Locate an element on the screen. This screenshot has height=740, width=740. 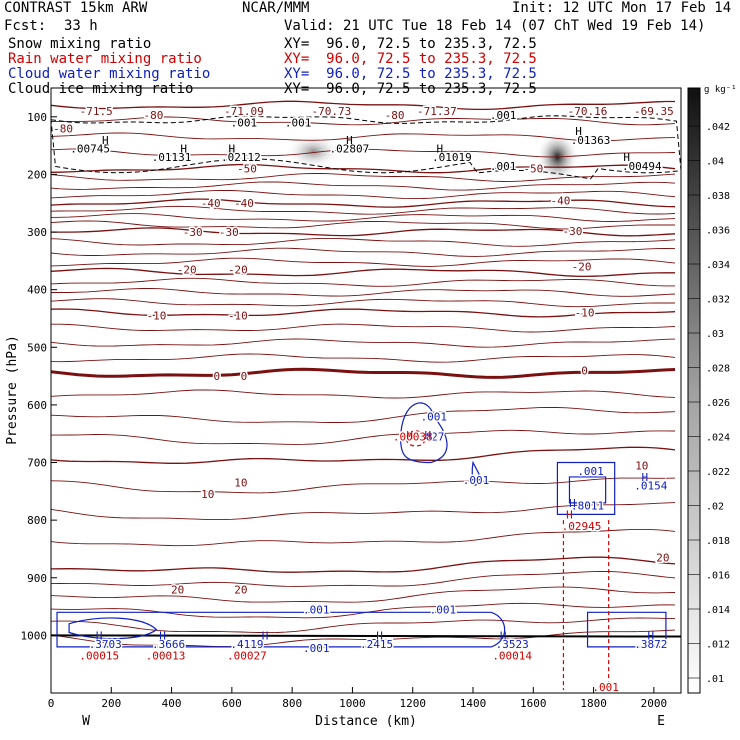
cloud-water-label: .3523 is located at coordinates (512, 644).